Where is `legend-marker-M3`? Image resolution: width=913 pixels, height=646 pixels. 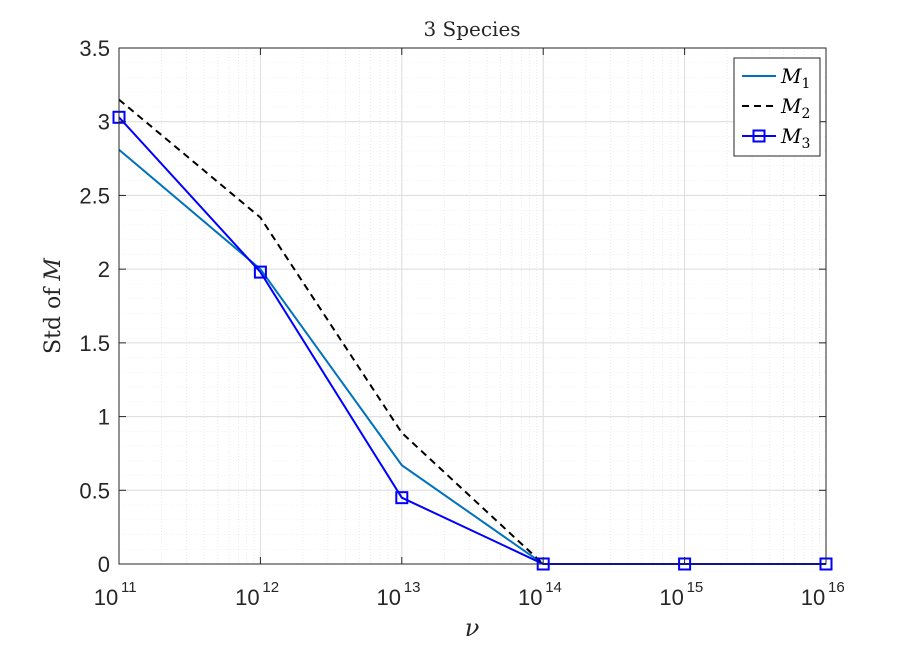
legend-marker-M3 is located at coordinates (759, 136).